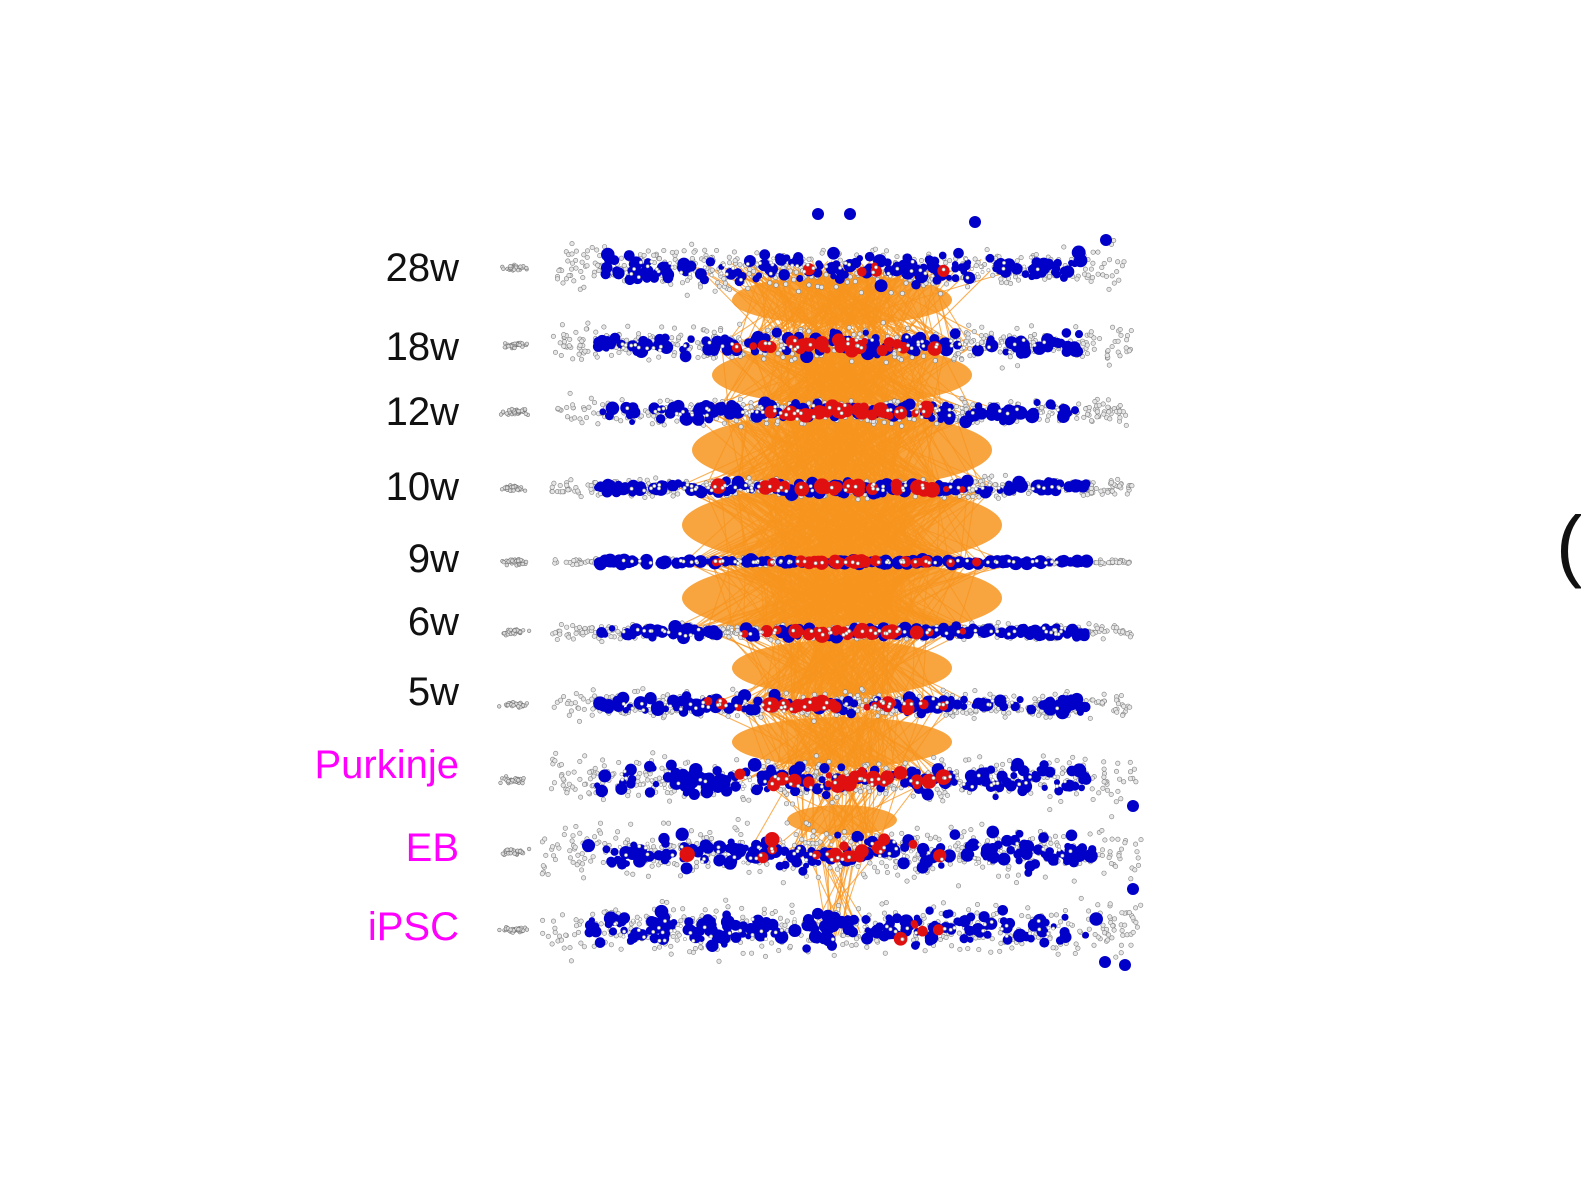 This screenshot has width=1581, height=1186. What do you see at coordinates (422, 347) in the screenshot?
I see `layer-label-18w: 18w` at bounding box center [422, 347].